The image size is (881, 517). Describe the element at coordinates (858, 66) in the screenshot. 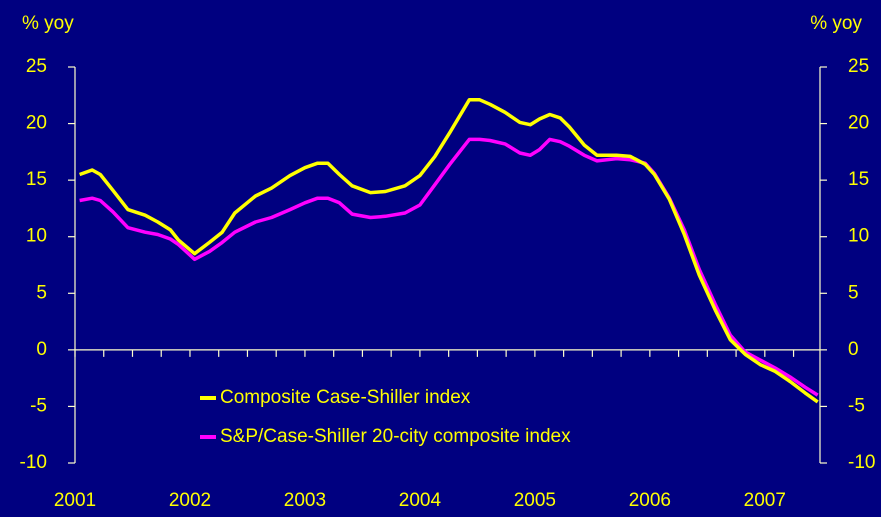

I see `y2-tick-label: 25` at that location.